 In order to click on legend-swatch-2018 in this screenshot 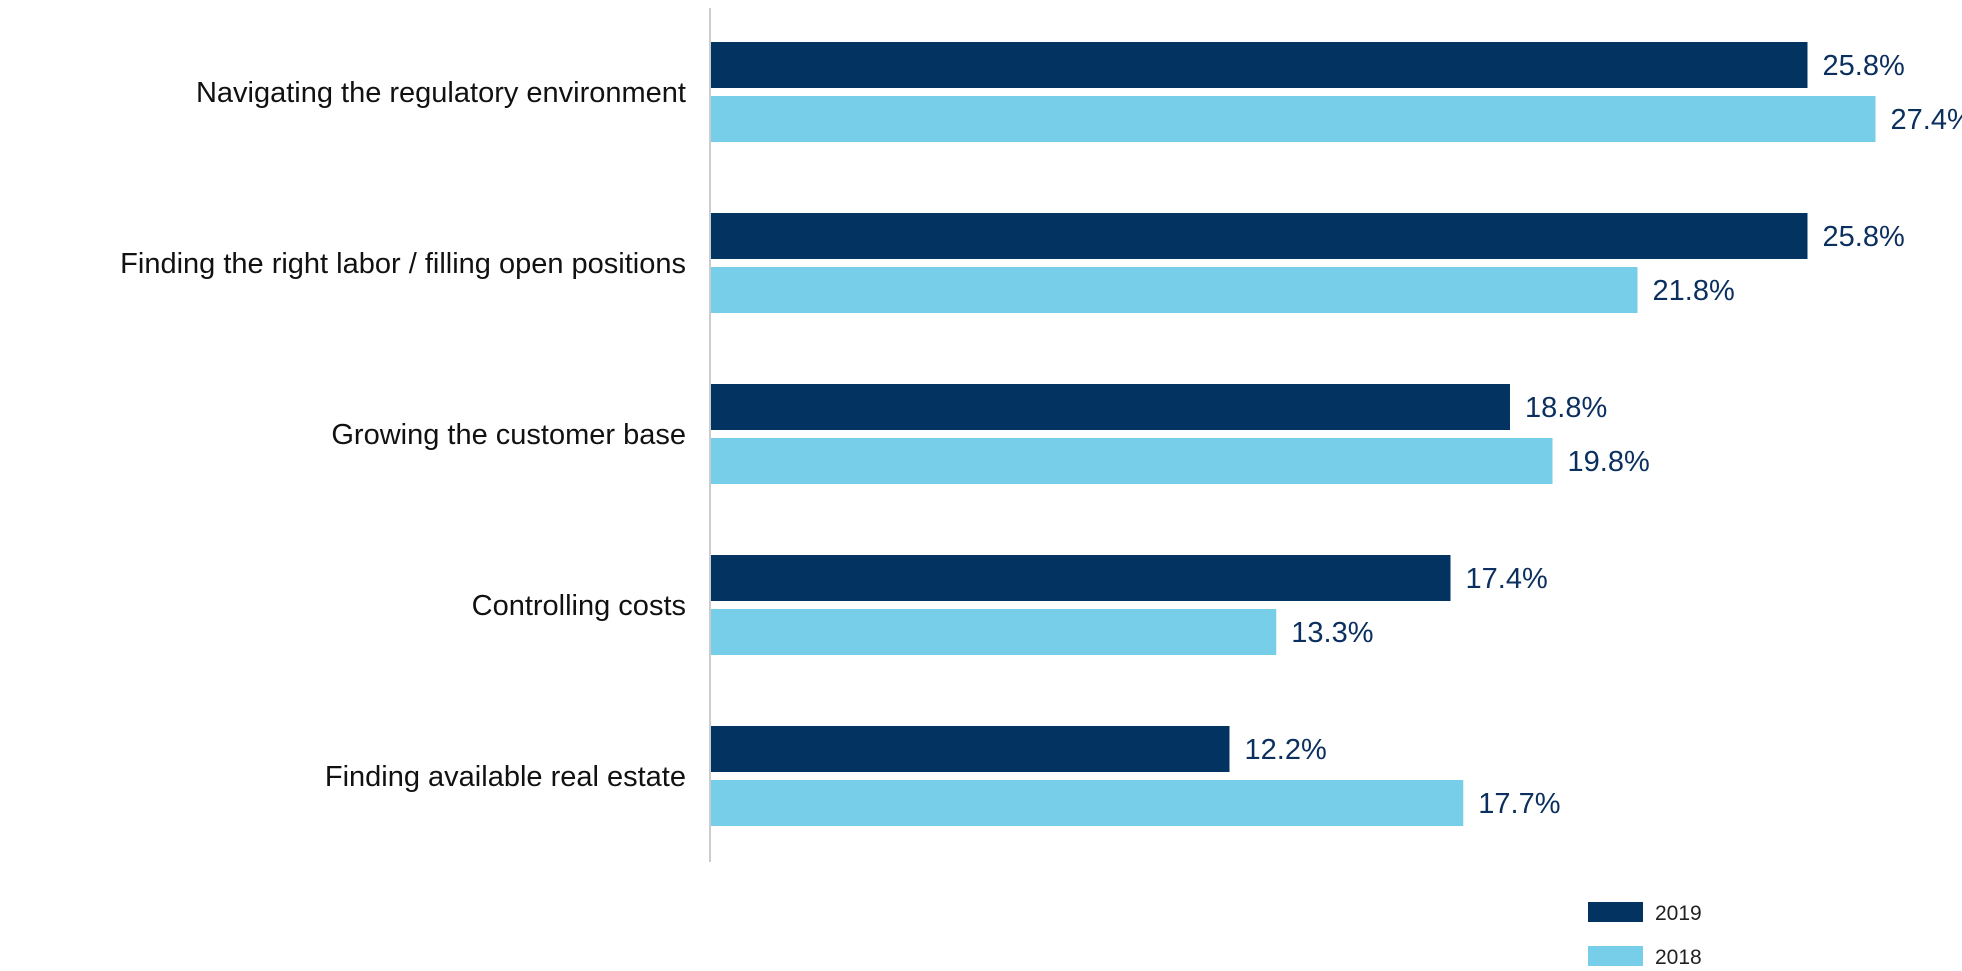, I will do `click(1615, 956)`.